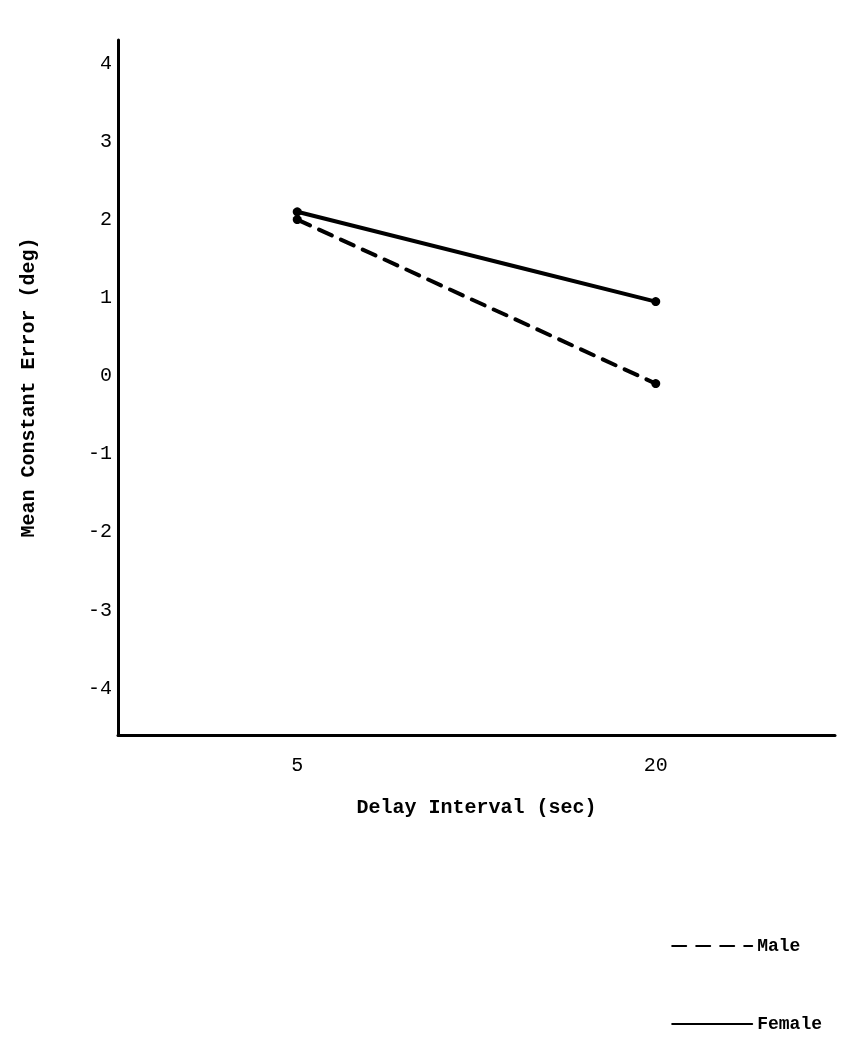 The width and height of the screenshot is (847, 1058). I want to click on x-tick-label: 20, so click(655, 765).